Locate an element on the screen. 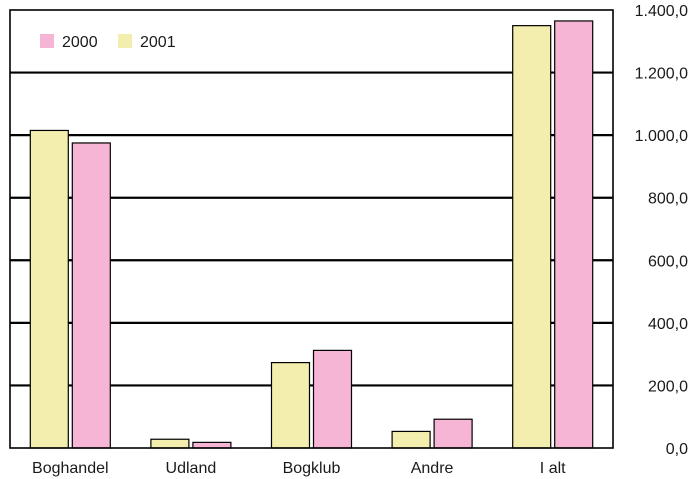 This screenshot has width=692, height=479. bar-boghandel-2001 is located at coordinates (49, 289).